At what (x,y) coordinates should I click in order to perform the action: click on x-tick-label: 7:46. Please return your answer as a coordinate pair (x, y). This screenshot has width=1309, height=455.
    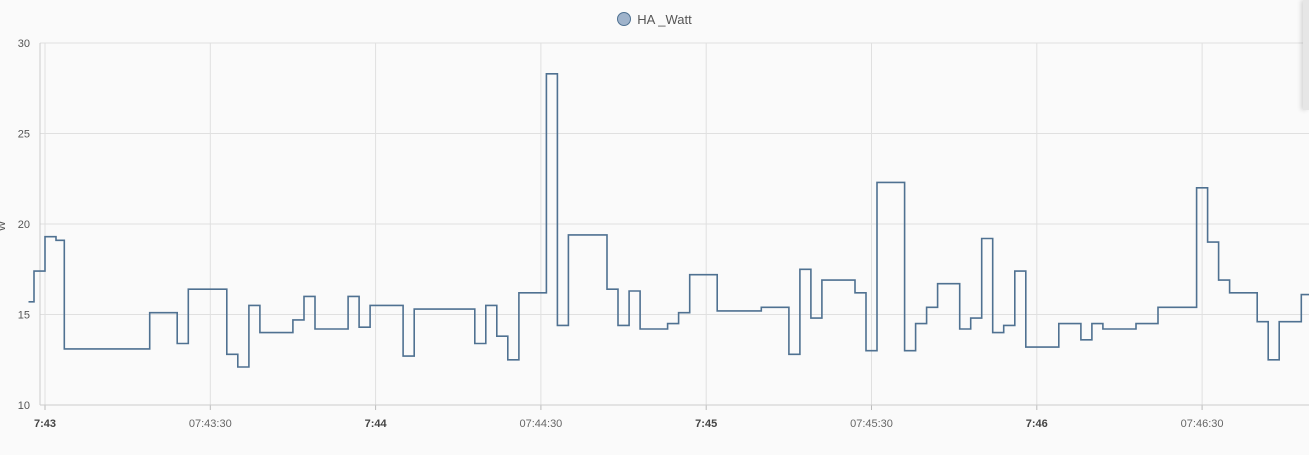
    Looking at the image, I should click on (1037, 424).